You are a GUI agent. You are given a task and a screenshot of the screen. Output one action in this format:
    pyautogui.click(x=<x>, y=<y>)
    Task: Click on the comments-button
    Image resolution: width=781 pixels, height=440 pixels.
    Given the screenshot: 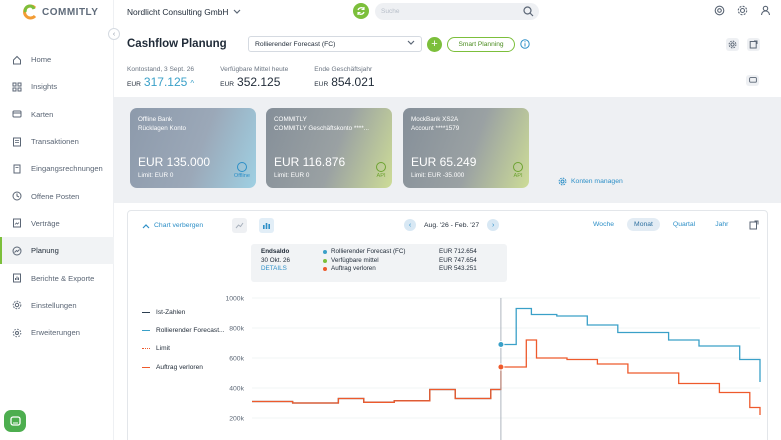 What is the action you would take?
    pyautogui.click(x=752, y=80)
    